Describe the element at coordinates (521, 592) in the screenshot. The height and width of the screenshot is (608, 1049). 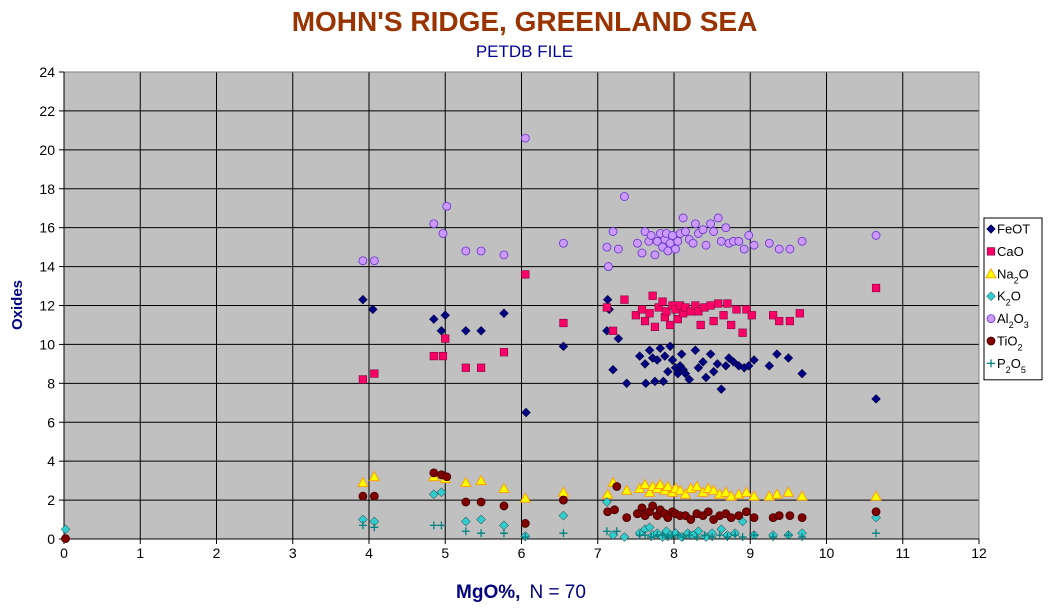
I see `x-axis-label: MgO%, N = 70` at that location.